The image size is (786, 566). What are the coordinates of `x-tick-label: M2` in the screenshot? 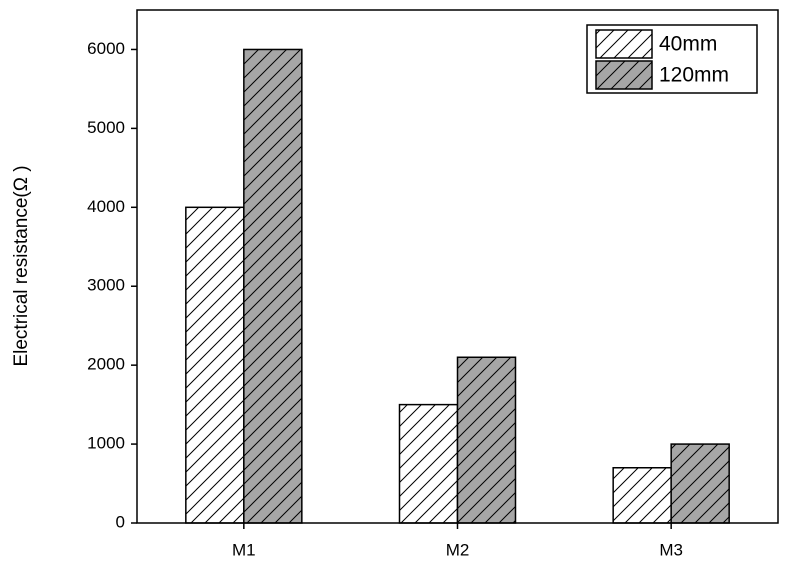 It's located at (458, 549).